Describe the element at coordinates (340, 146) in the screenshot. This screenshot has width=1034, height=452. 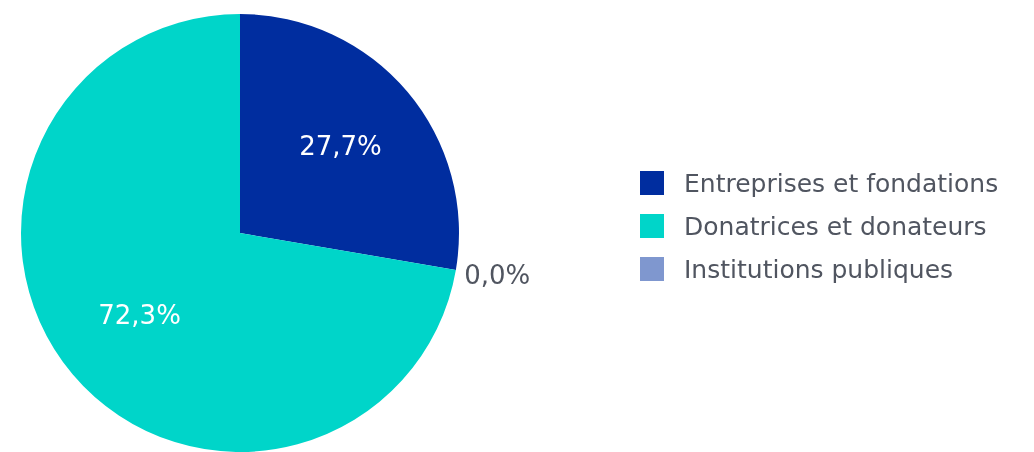
I see `data-label: 27,7%` at that location.